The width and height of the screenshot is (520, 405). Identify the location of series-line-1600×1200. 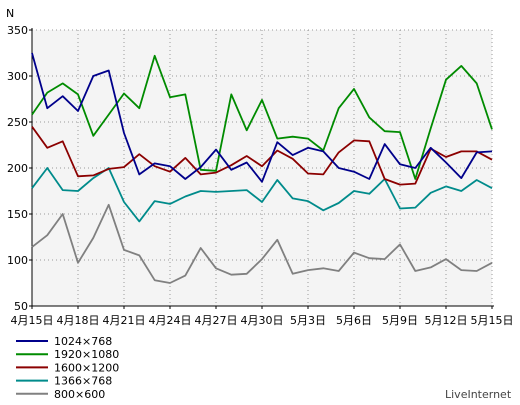
(262, 156).